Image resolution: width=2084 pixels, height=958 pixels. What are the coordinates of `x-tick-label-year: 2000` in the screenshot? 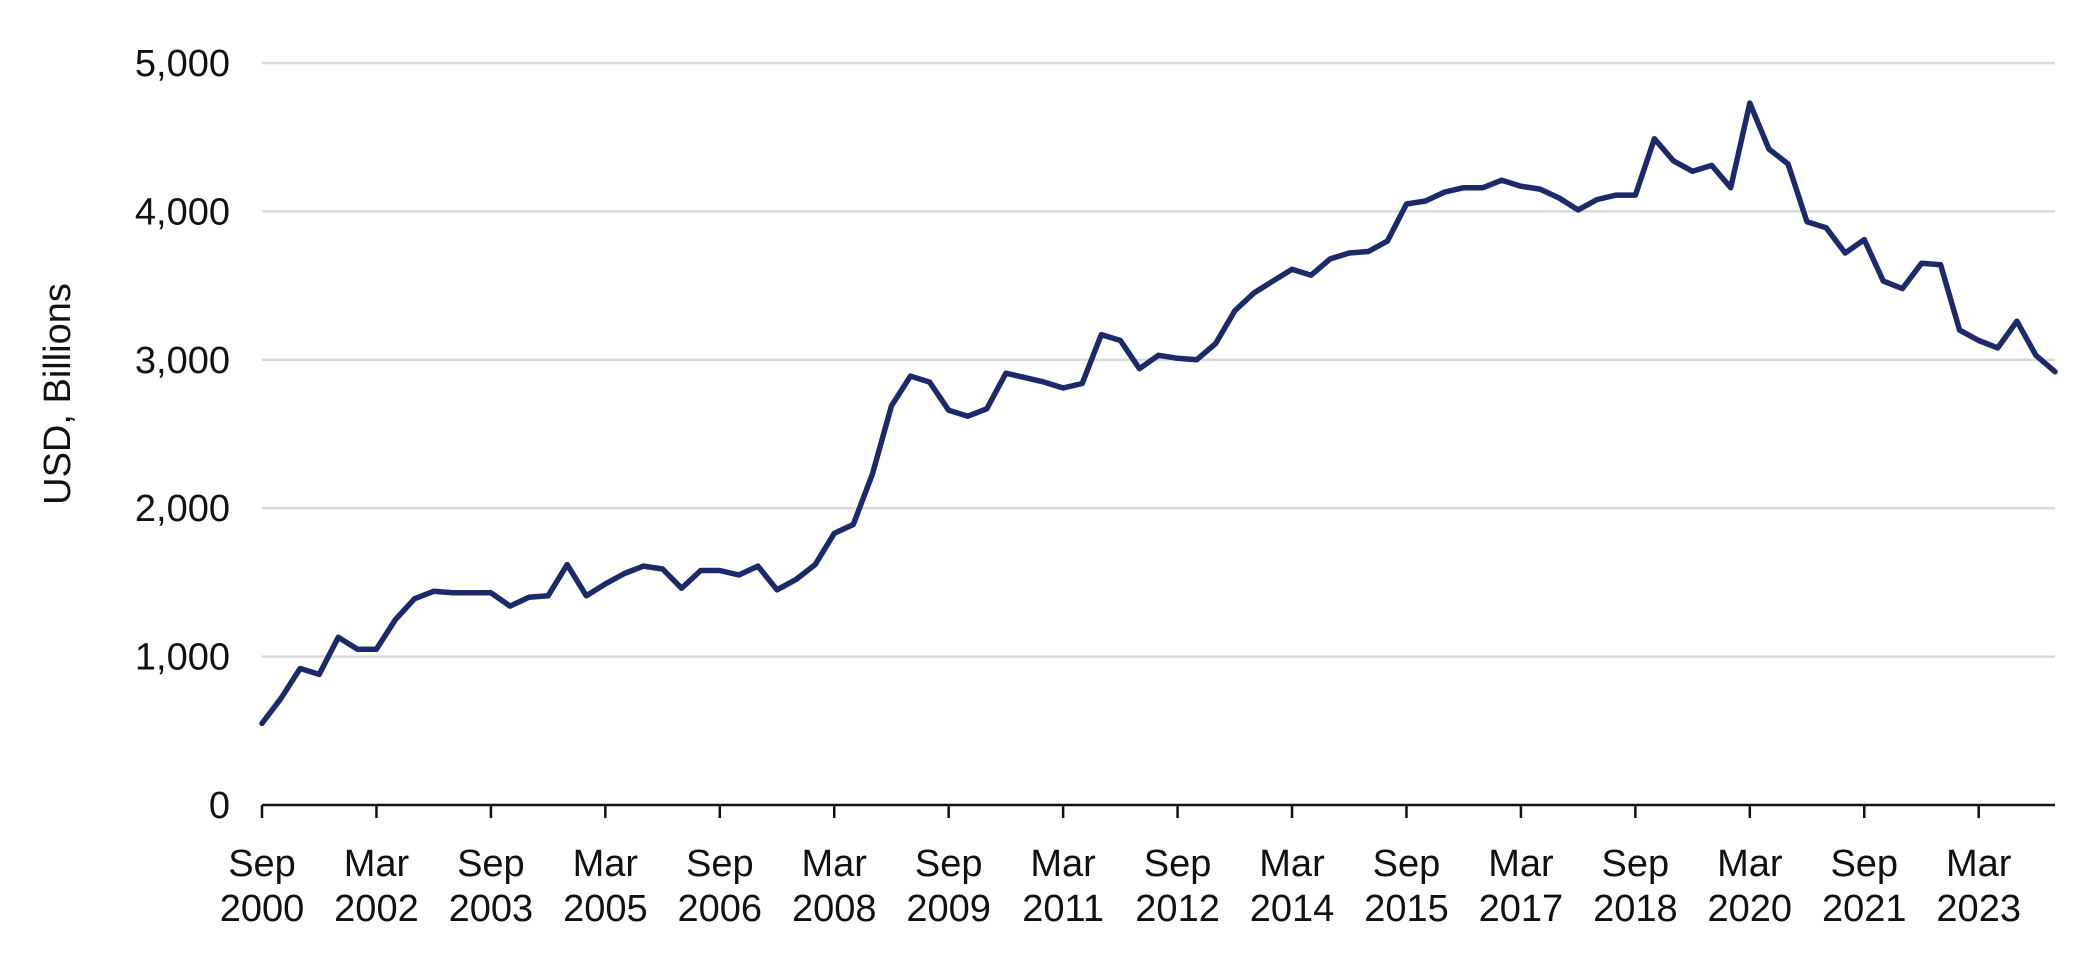 It's located at (262, 909).